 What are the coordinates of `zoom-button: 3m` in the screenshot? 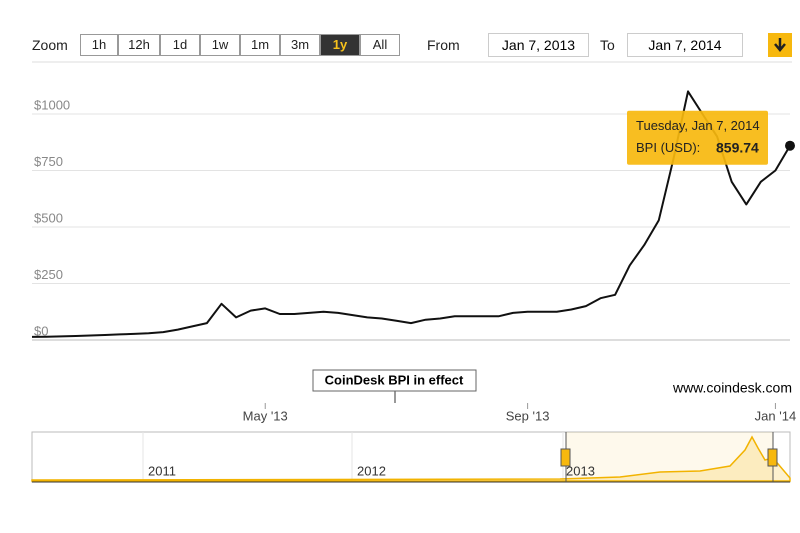 It's located at (300, 45).